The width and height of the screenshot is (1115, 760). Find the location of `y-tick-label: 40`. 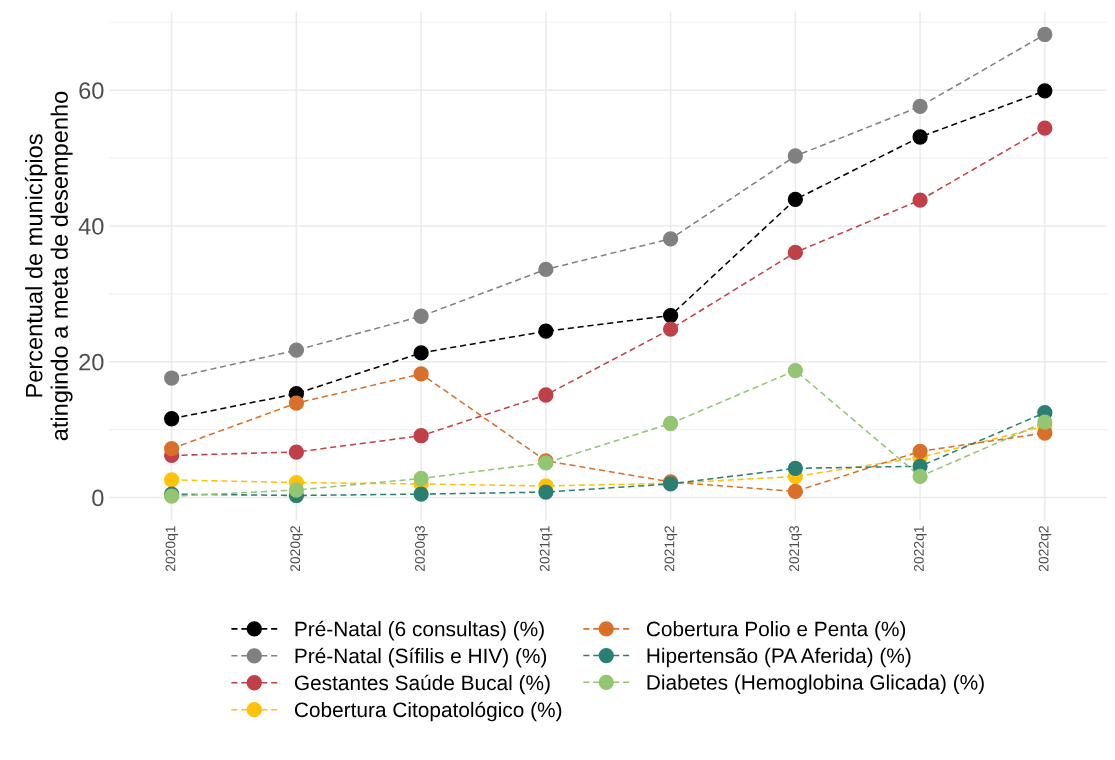

y-tick-label: 40 is located at coordinates (91, 226).